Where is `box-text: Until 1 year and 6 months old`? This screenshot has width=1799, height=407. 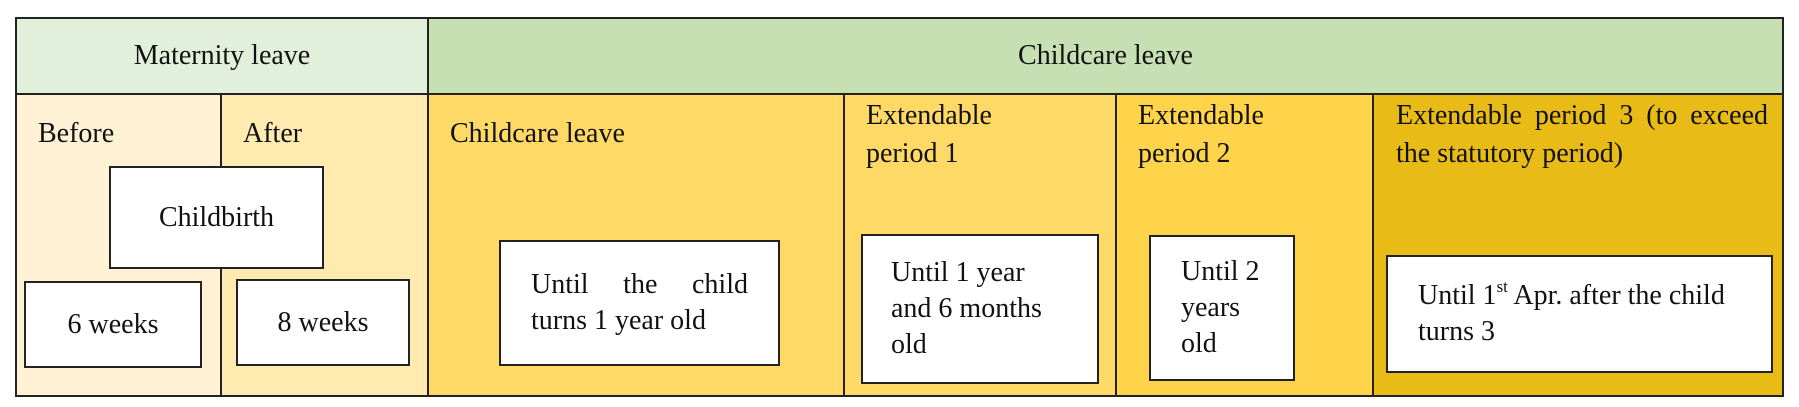 box-text: Until 1 year and 6 months old is located at coordinates (966, 308).